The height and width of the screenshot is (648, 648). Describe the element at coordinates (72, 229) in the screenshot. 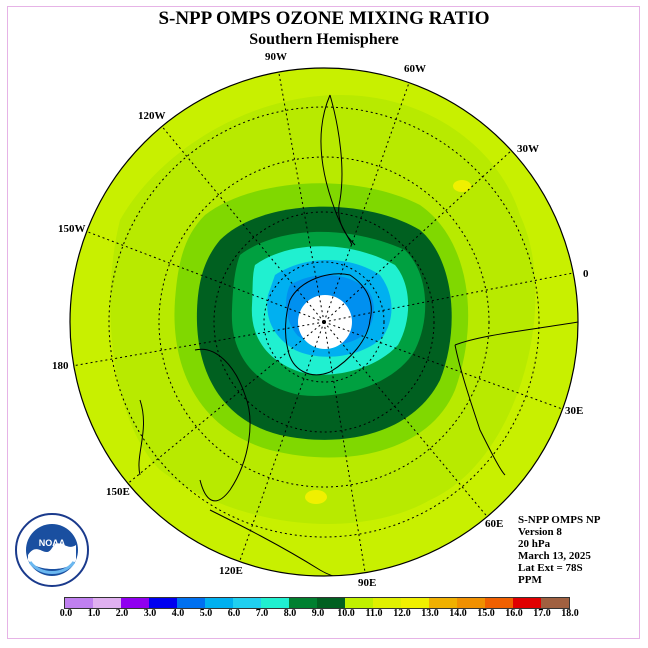

I see `lon-label-150w: 150W` at that location.